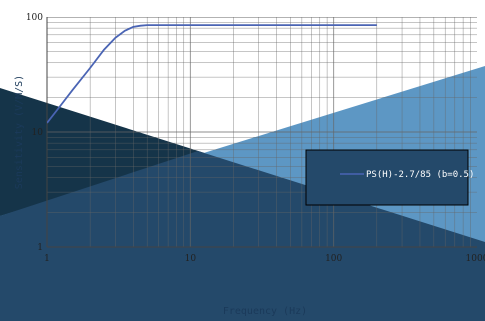  What do you see at coordinates (47, 259) in the screenshot?
I see `x-tick-label: 1` at bounding box center [47, 259].